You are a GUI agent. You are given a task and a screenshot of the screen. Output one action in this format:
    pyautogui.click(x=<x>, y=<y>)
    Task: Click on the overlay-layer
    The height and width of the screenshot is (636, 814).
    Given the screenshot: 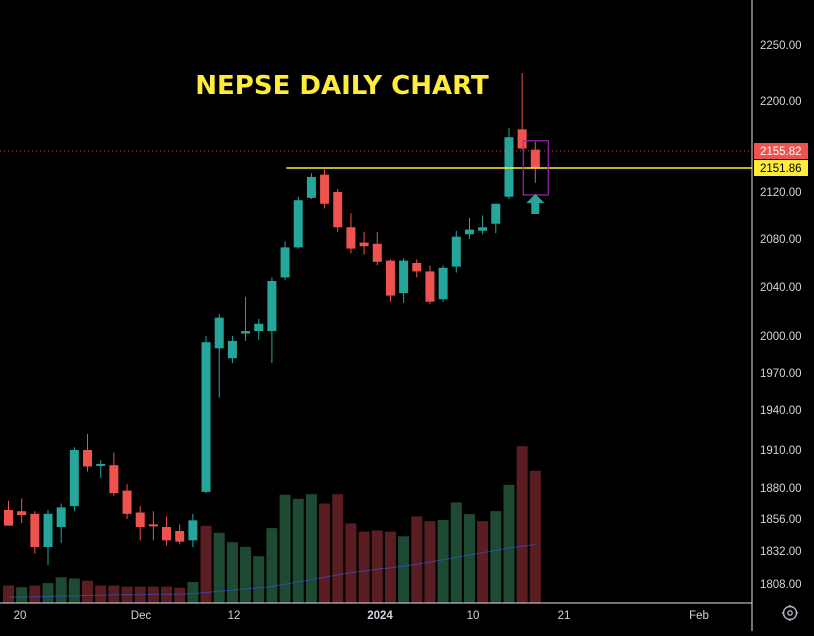 What is the action you would take?
    pyautogui.click(x=376, y=177)
    